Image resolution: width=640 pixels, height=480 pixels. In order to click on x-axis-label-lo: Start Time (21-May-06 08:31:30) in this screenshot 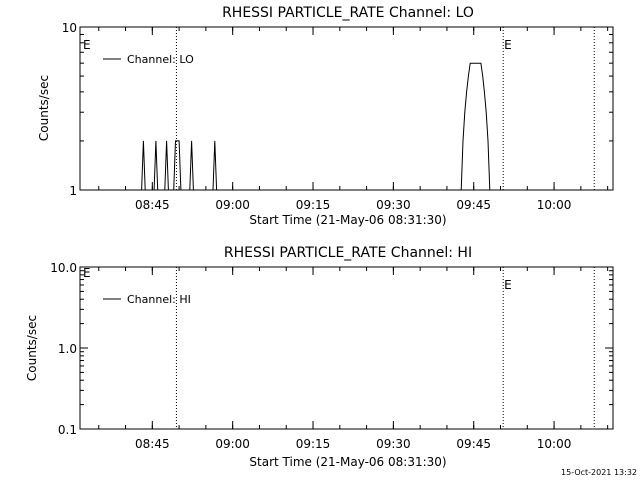, I will do `click(347, 220)`.